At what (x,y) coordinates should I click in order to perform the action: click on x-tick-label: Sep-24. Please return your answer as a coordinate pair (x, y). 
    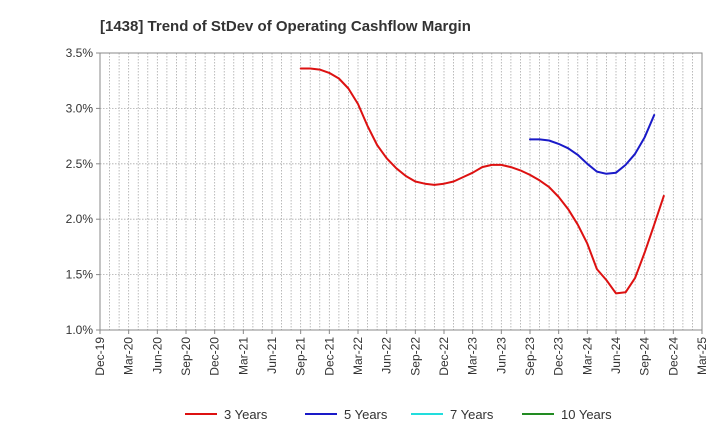
    Looking at the image, I should click on (645, 356).